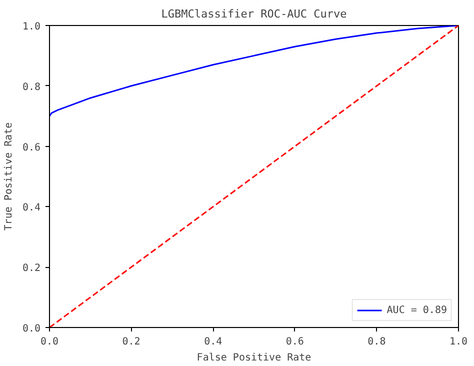  What do you see at coordinates (254, 14) in the screenshot?
I see `chart-title: LGBMClassifier ROC-AUC Curve` at bounding box center [254, 14].